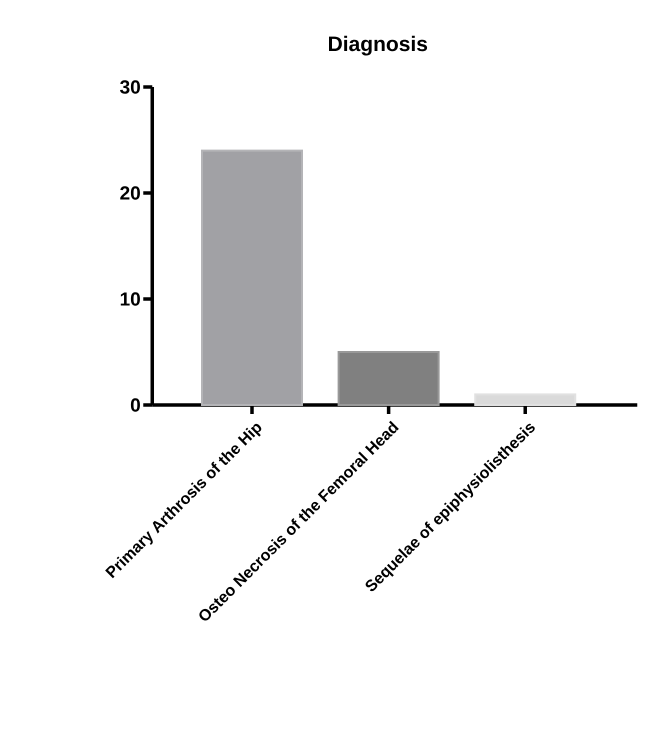 The height and width of the screenshot is (739, 650). What do you see at coordinates (130, 87) in the screenshot?
I see `y-tick-label: 30` at bounding box center [130, 87].